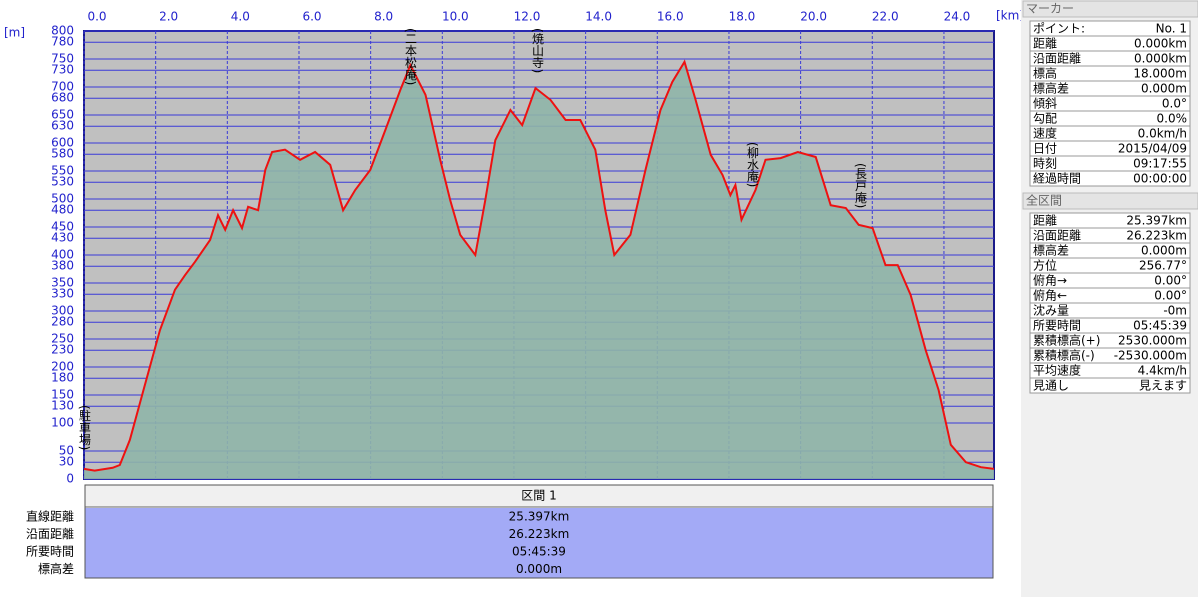 This screenshot has width=1198, height=597. What do you see at coordinates (50, 516) in the screenshot?
I see `row-label: 直線距離` at bounding box center [50, 516].